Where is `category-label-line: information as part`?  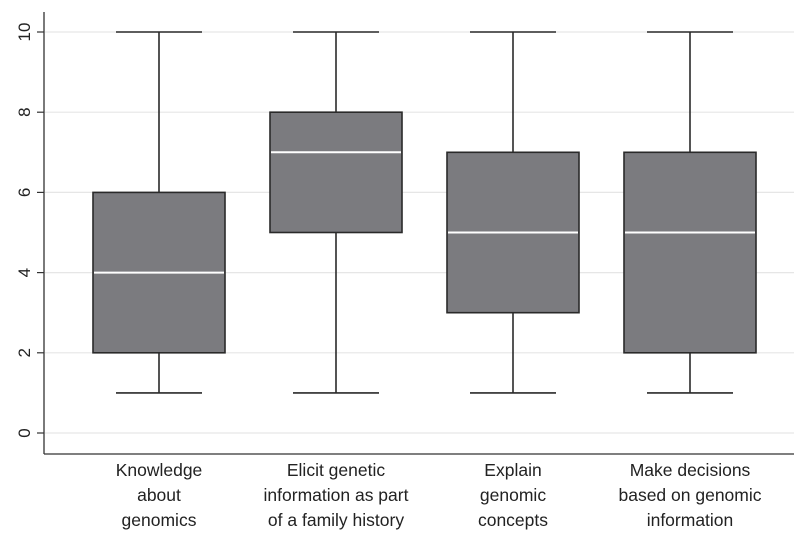 category-label-line: information as part is located at coordinates (336, 495).